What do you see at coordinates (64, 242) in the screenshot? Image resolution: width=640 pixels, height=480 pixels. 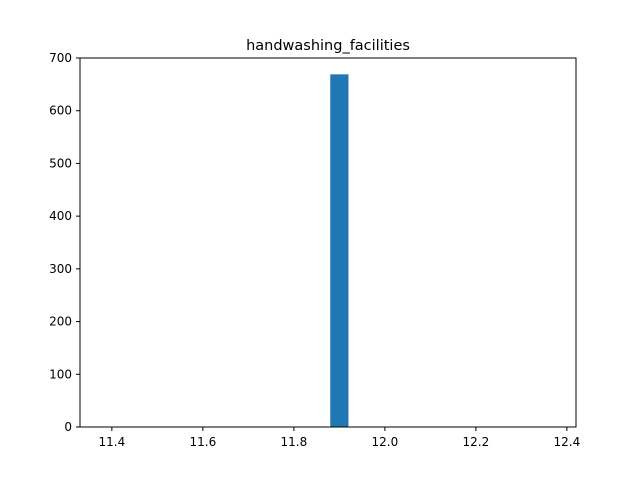 I see `y-axis: 0 100 200 300 400 500 600 700` at bounding box center [64, 242].